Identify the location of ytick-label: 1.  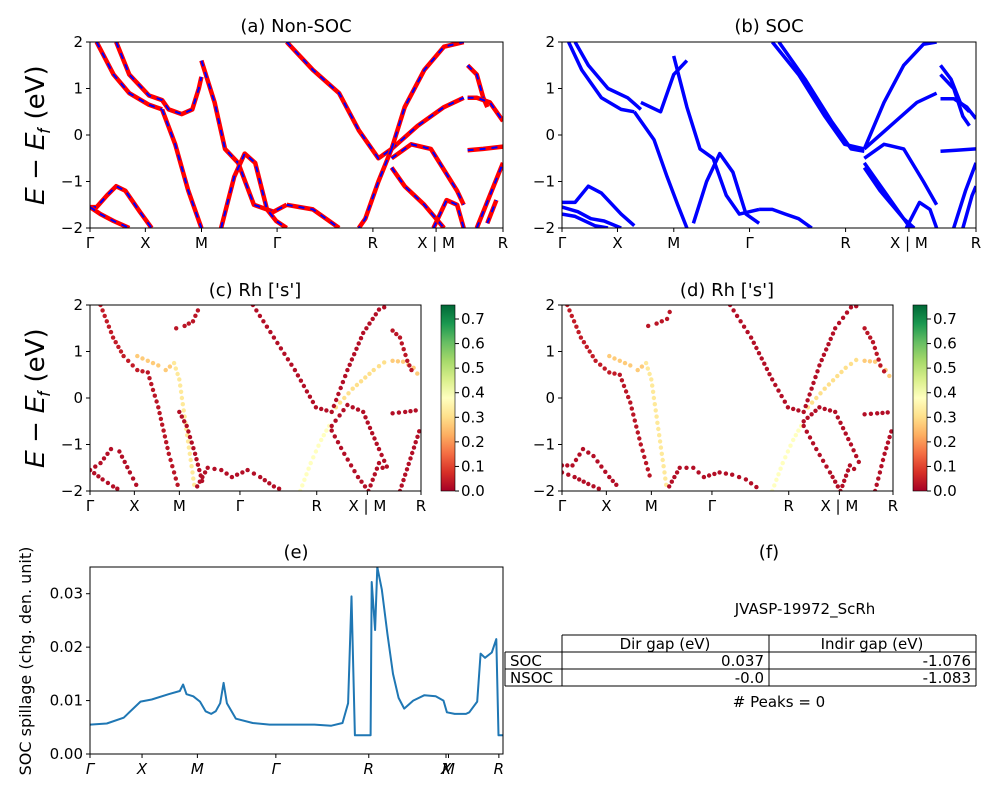
(78, 89).